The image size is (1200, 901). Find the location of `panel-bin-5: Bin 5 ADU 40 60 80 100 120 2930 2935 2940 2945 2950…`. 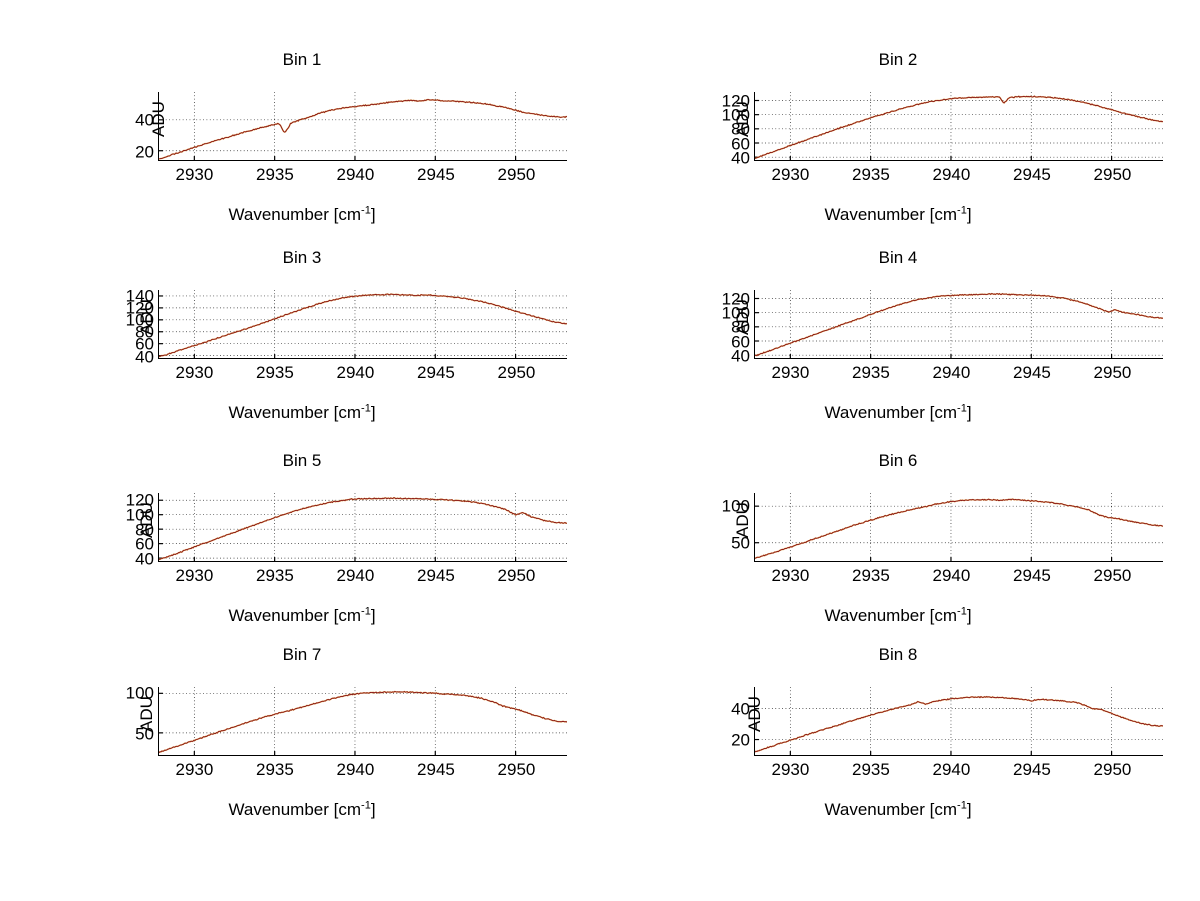

panel-bin-5: Bin 5 ADU 40 60 80 100 120 2930 2935 2940 2945 2950… is located at coordinates (302, 553).